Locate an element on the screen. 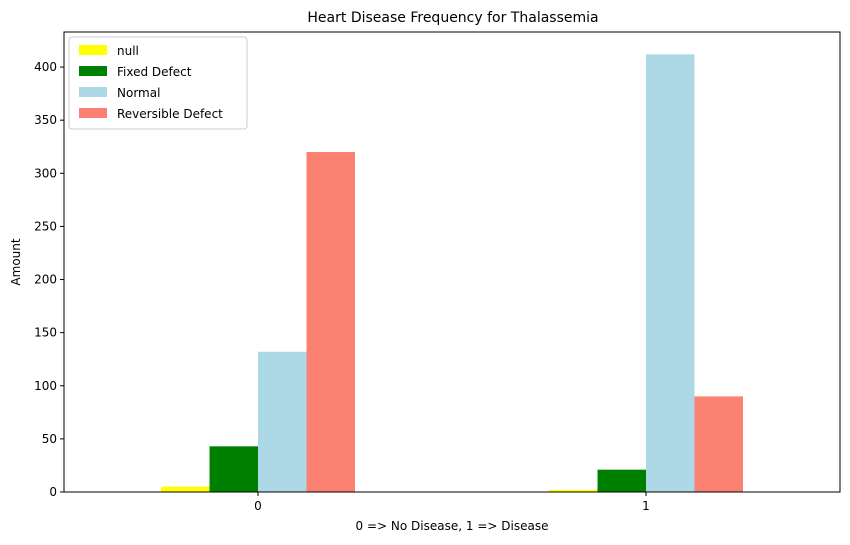 The width and height of the screenshot is (850, 545). x-tick-label: 0 is located at coordinates (258, 506).